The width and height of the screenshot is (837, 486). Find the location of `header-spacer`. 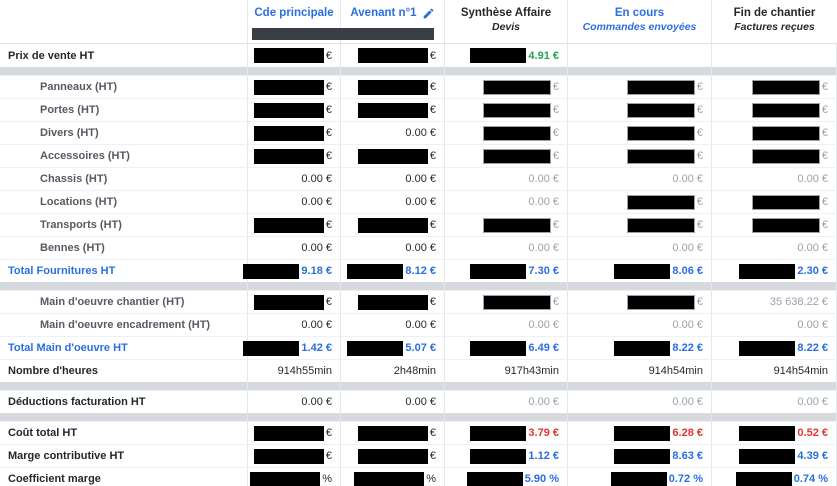

header-spacer is located at coordinates (123, 21).